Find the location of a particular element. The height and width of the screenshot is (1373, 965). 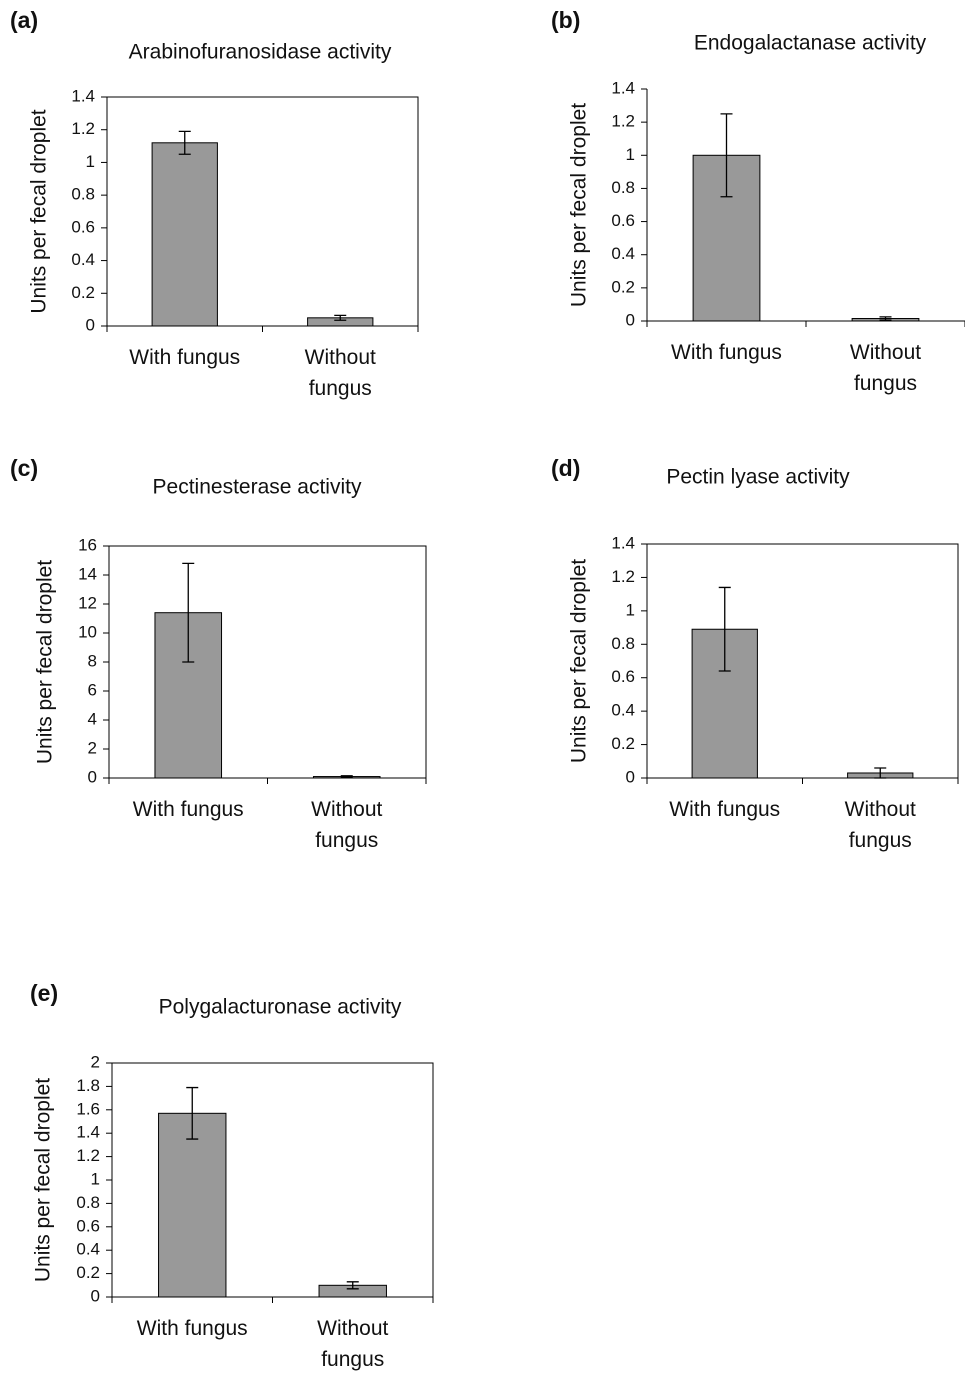

y-tick-label: 16 is located at coordinates (87, 544).